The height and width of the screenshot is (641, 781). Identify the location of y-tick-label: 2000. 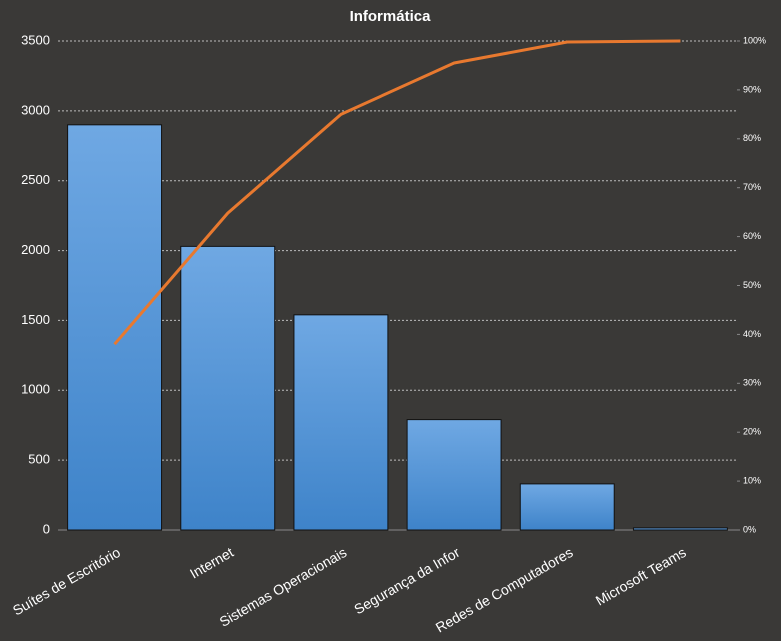
(35, 249).